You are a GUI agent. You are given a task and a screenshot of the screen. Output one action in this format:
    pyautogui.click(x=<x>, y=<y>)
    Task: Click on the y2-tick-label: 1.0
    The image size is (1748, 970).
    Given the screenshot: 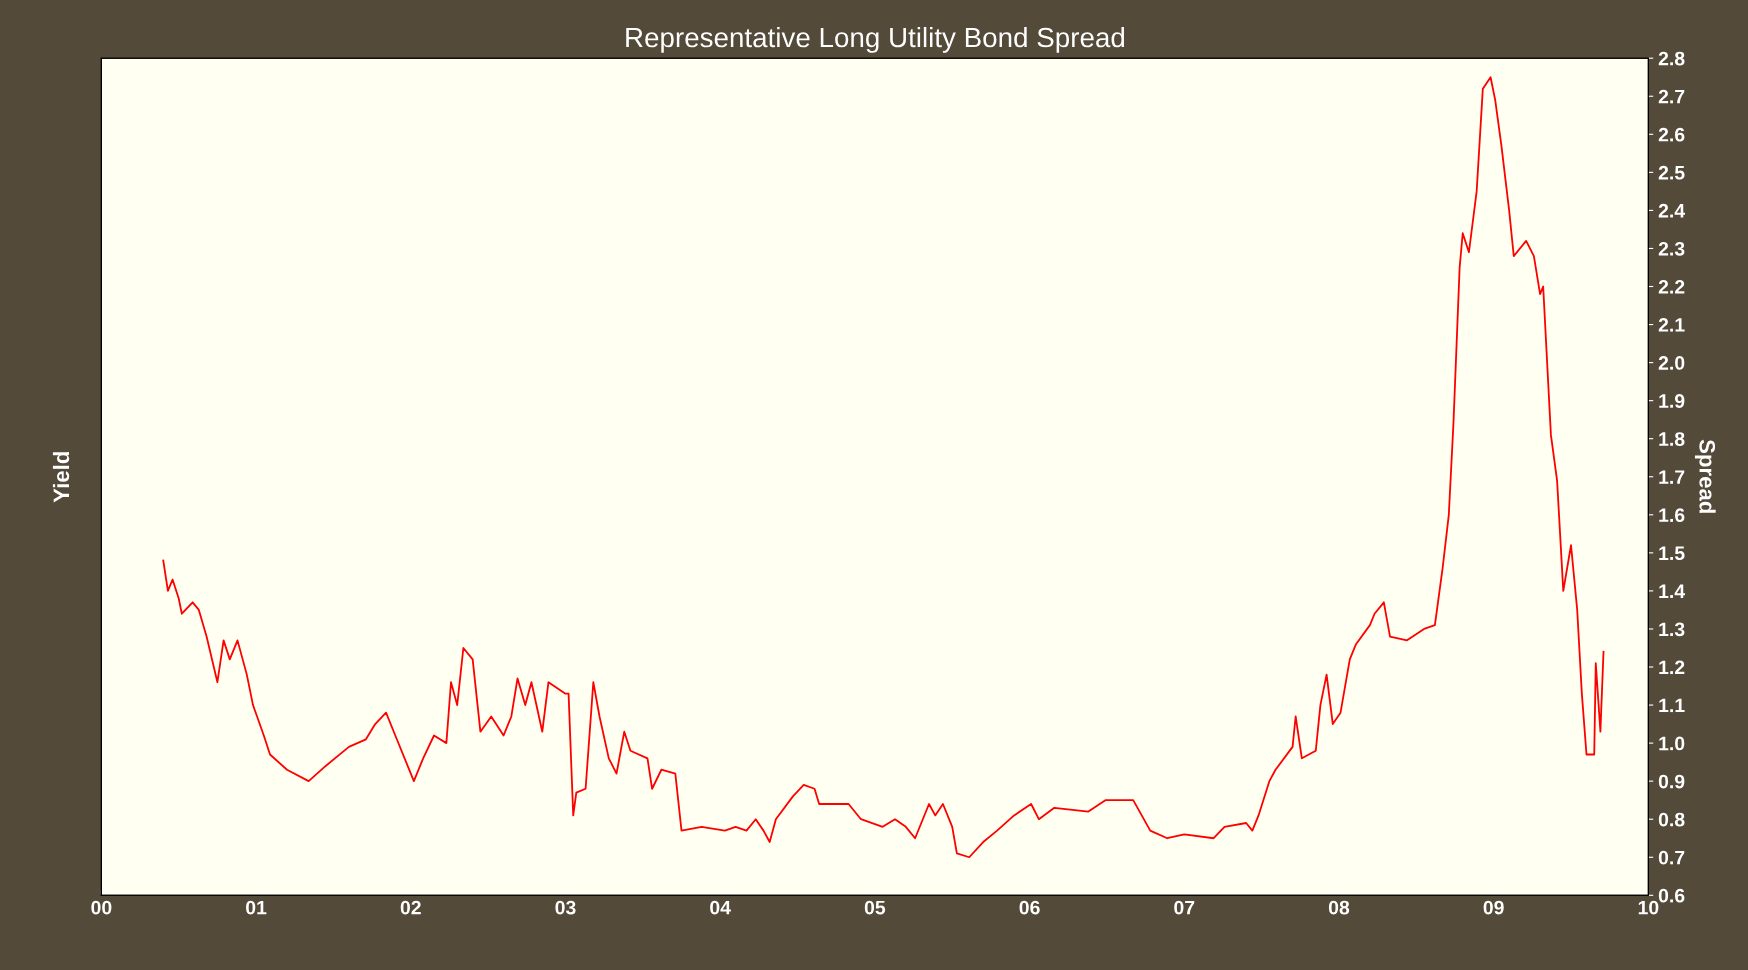 What is the action you would take?
    pyautogui.click(x=1672, y=743)
    